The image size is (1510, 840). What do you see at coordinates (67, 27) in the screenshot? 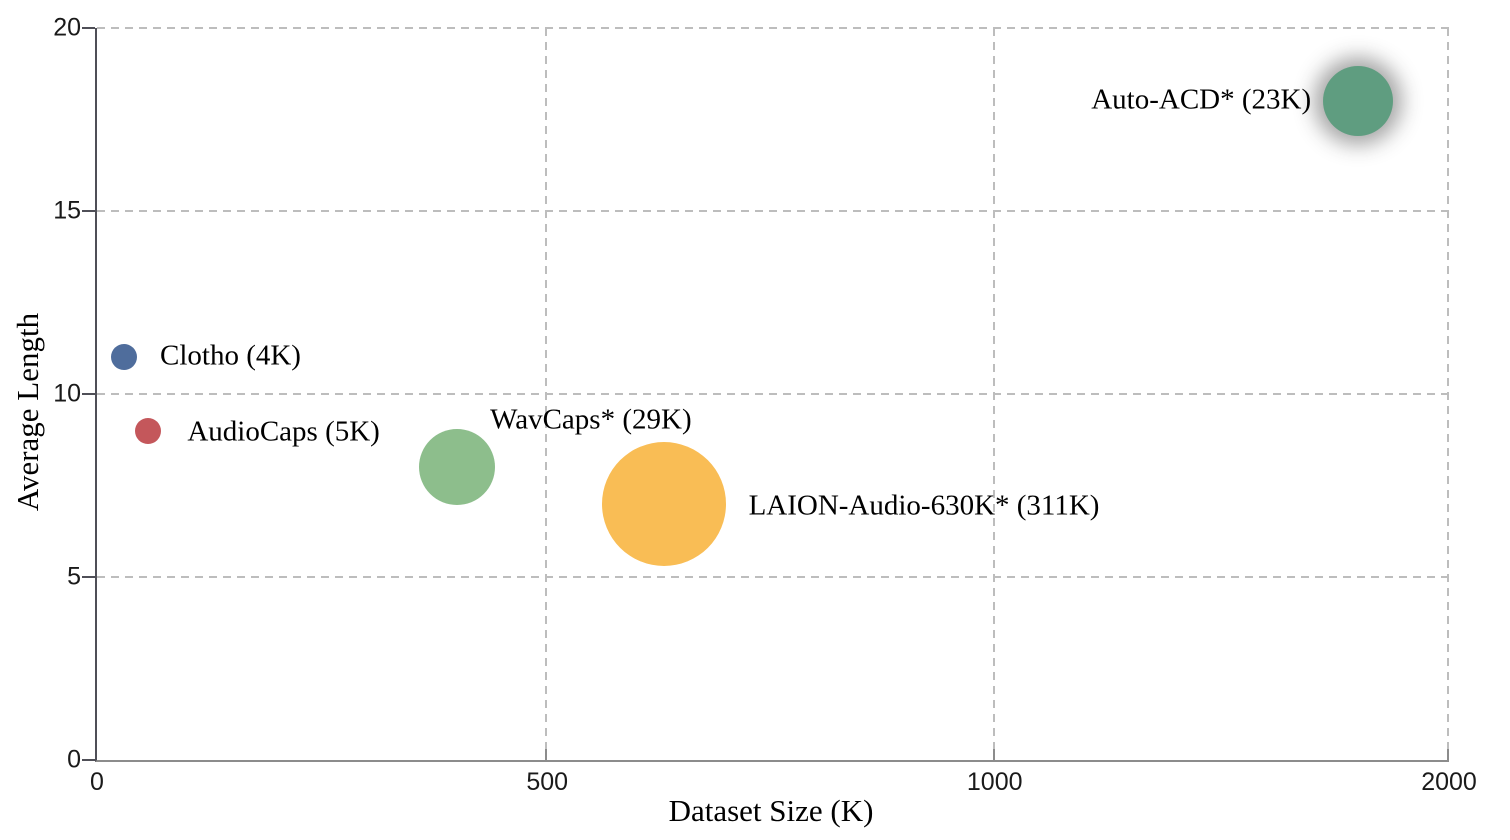
I see `y-tick-label: 20` at bounding box center [67, 27].